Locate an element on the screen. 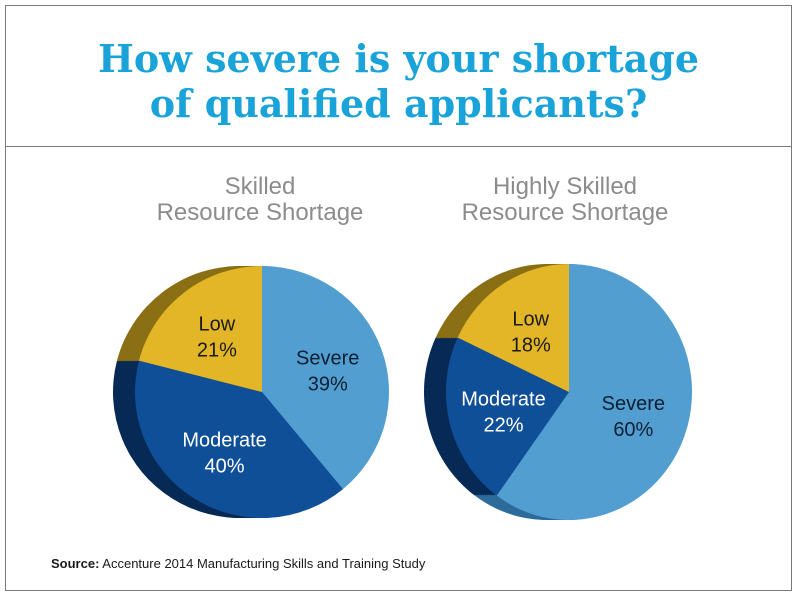 This screenshot has height=606, width=800. chart-title-skilled: Skilled Resource Shortage is located at coordinates (260, 200).